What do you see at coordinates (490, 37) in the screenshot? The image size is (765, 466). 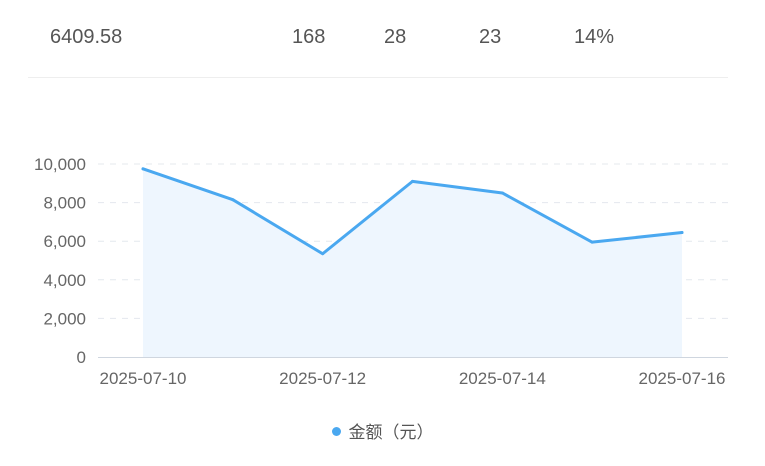 I see `stat-value-c: 23` at bounding box center [490, 37].